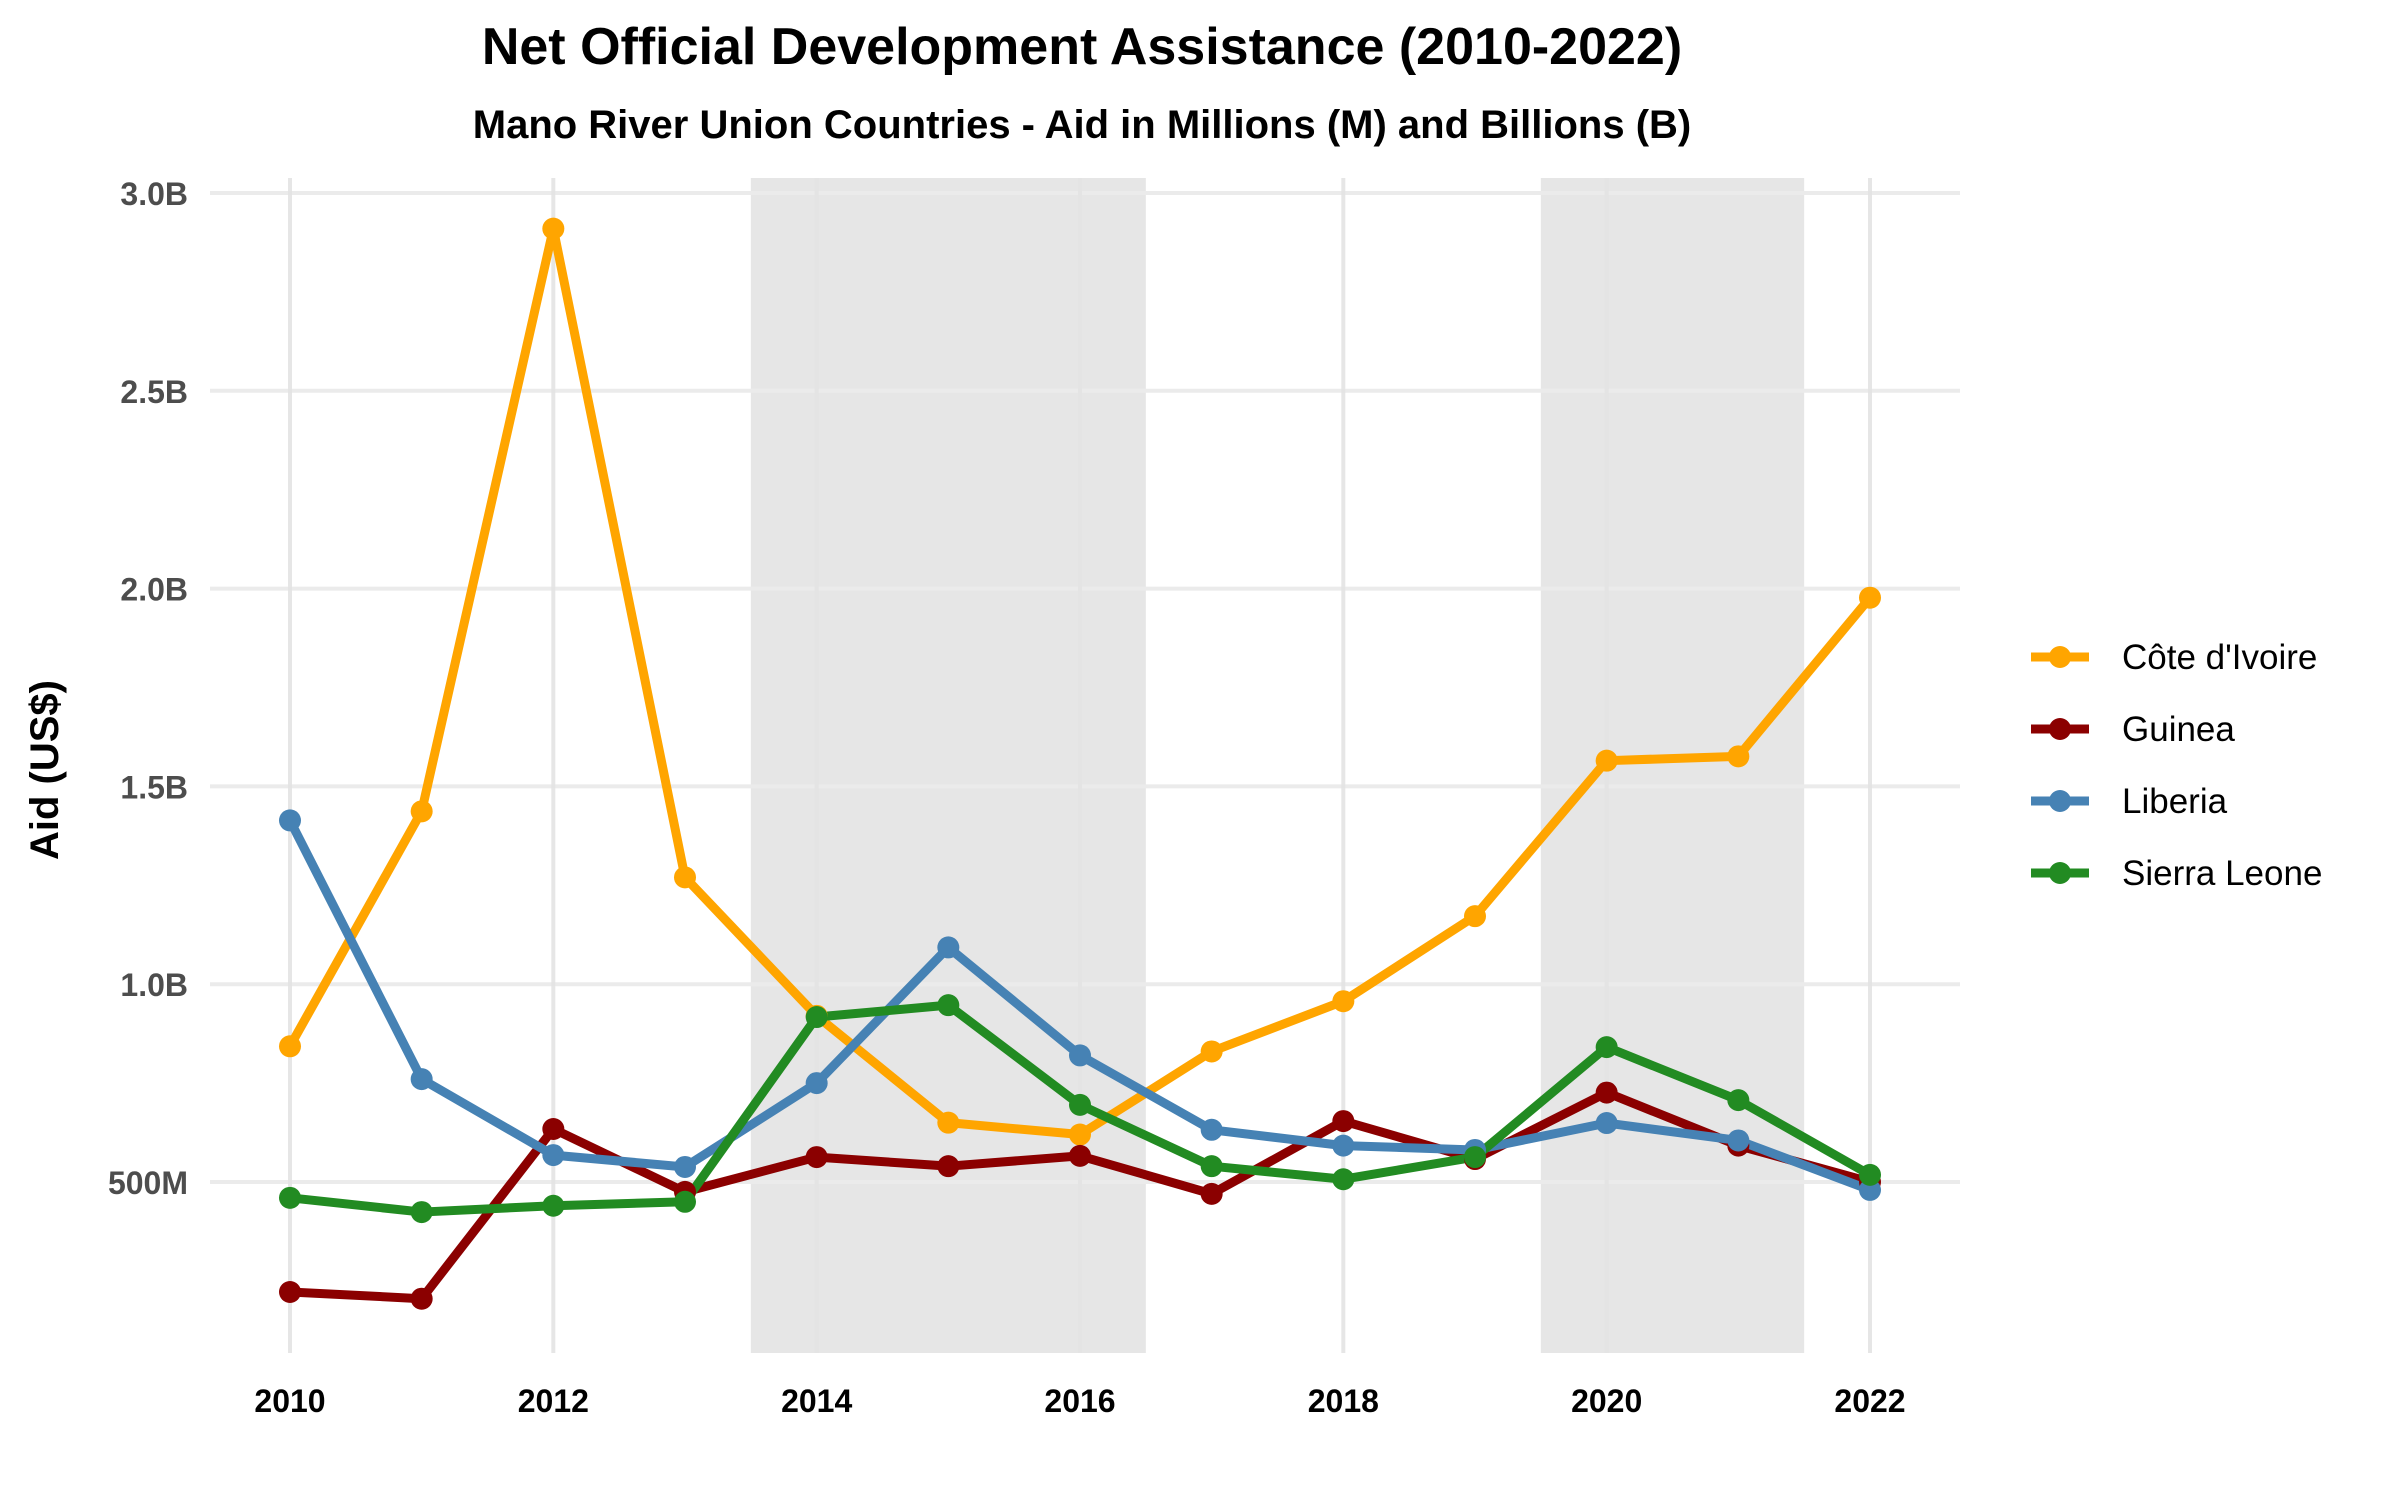  I want to click on data-point-2-2011, so click(421, 1079).